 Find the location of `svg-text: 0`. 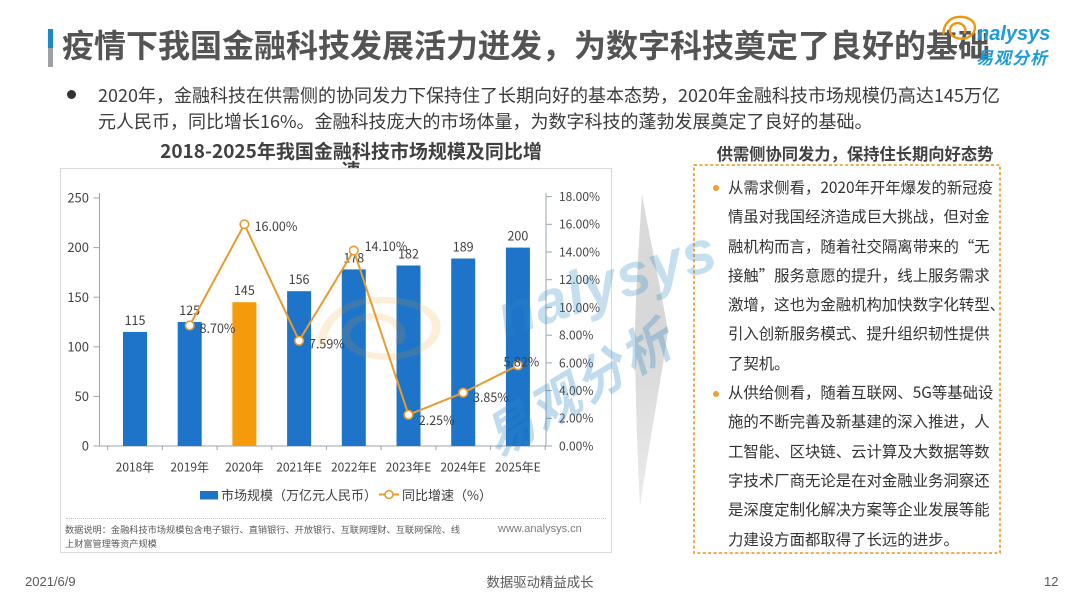

svg-text: 0 is located at coordinates (85, 445).